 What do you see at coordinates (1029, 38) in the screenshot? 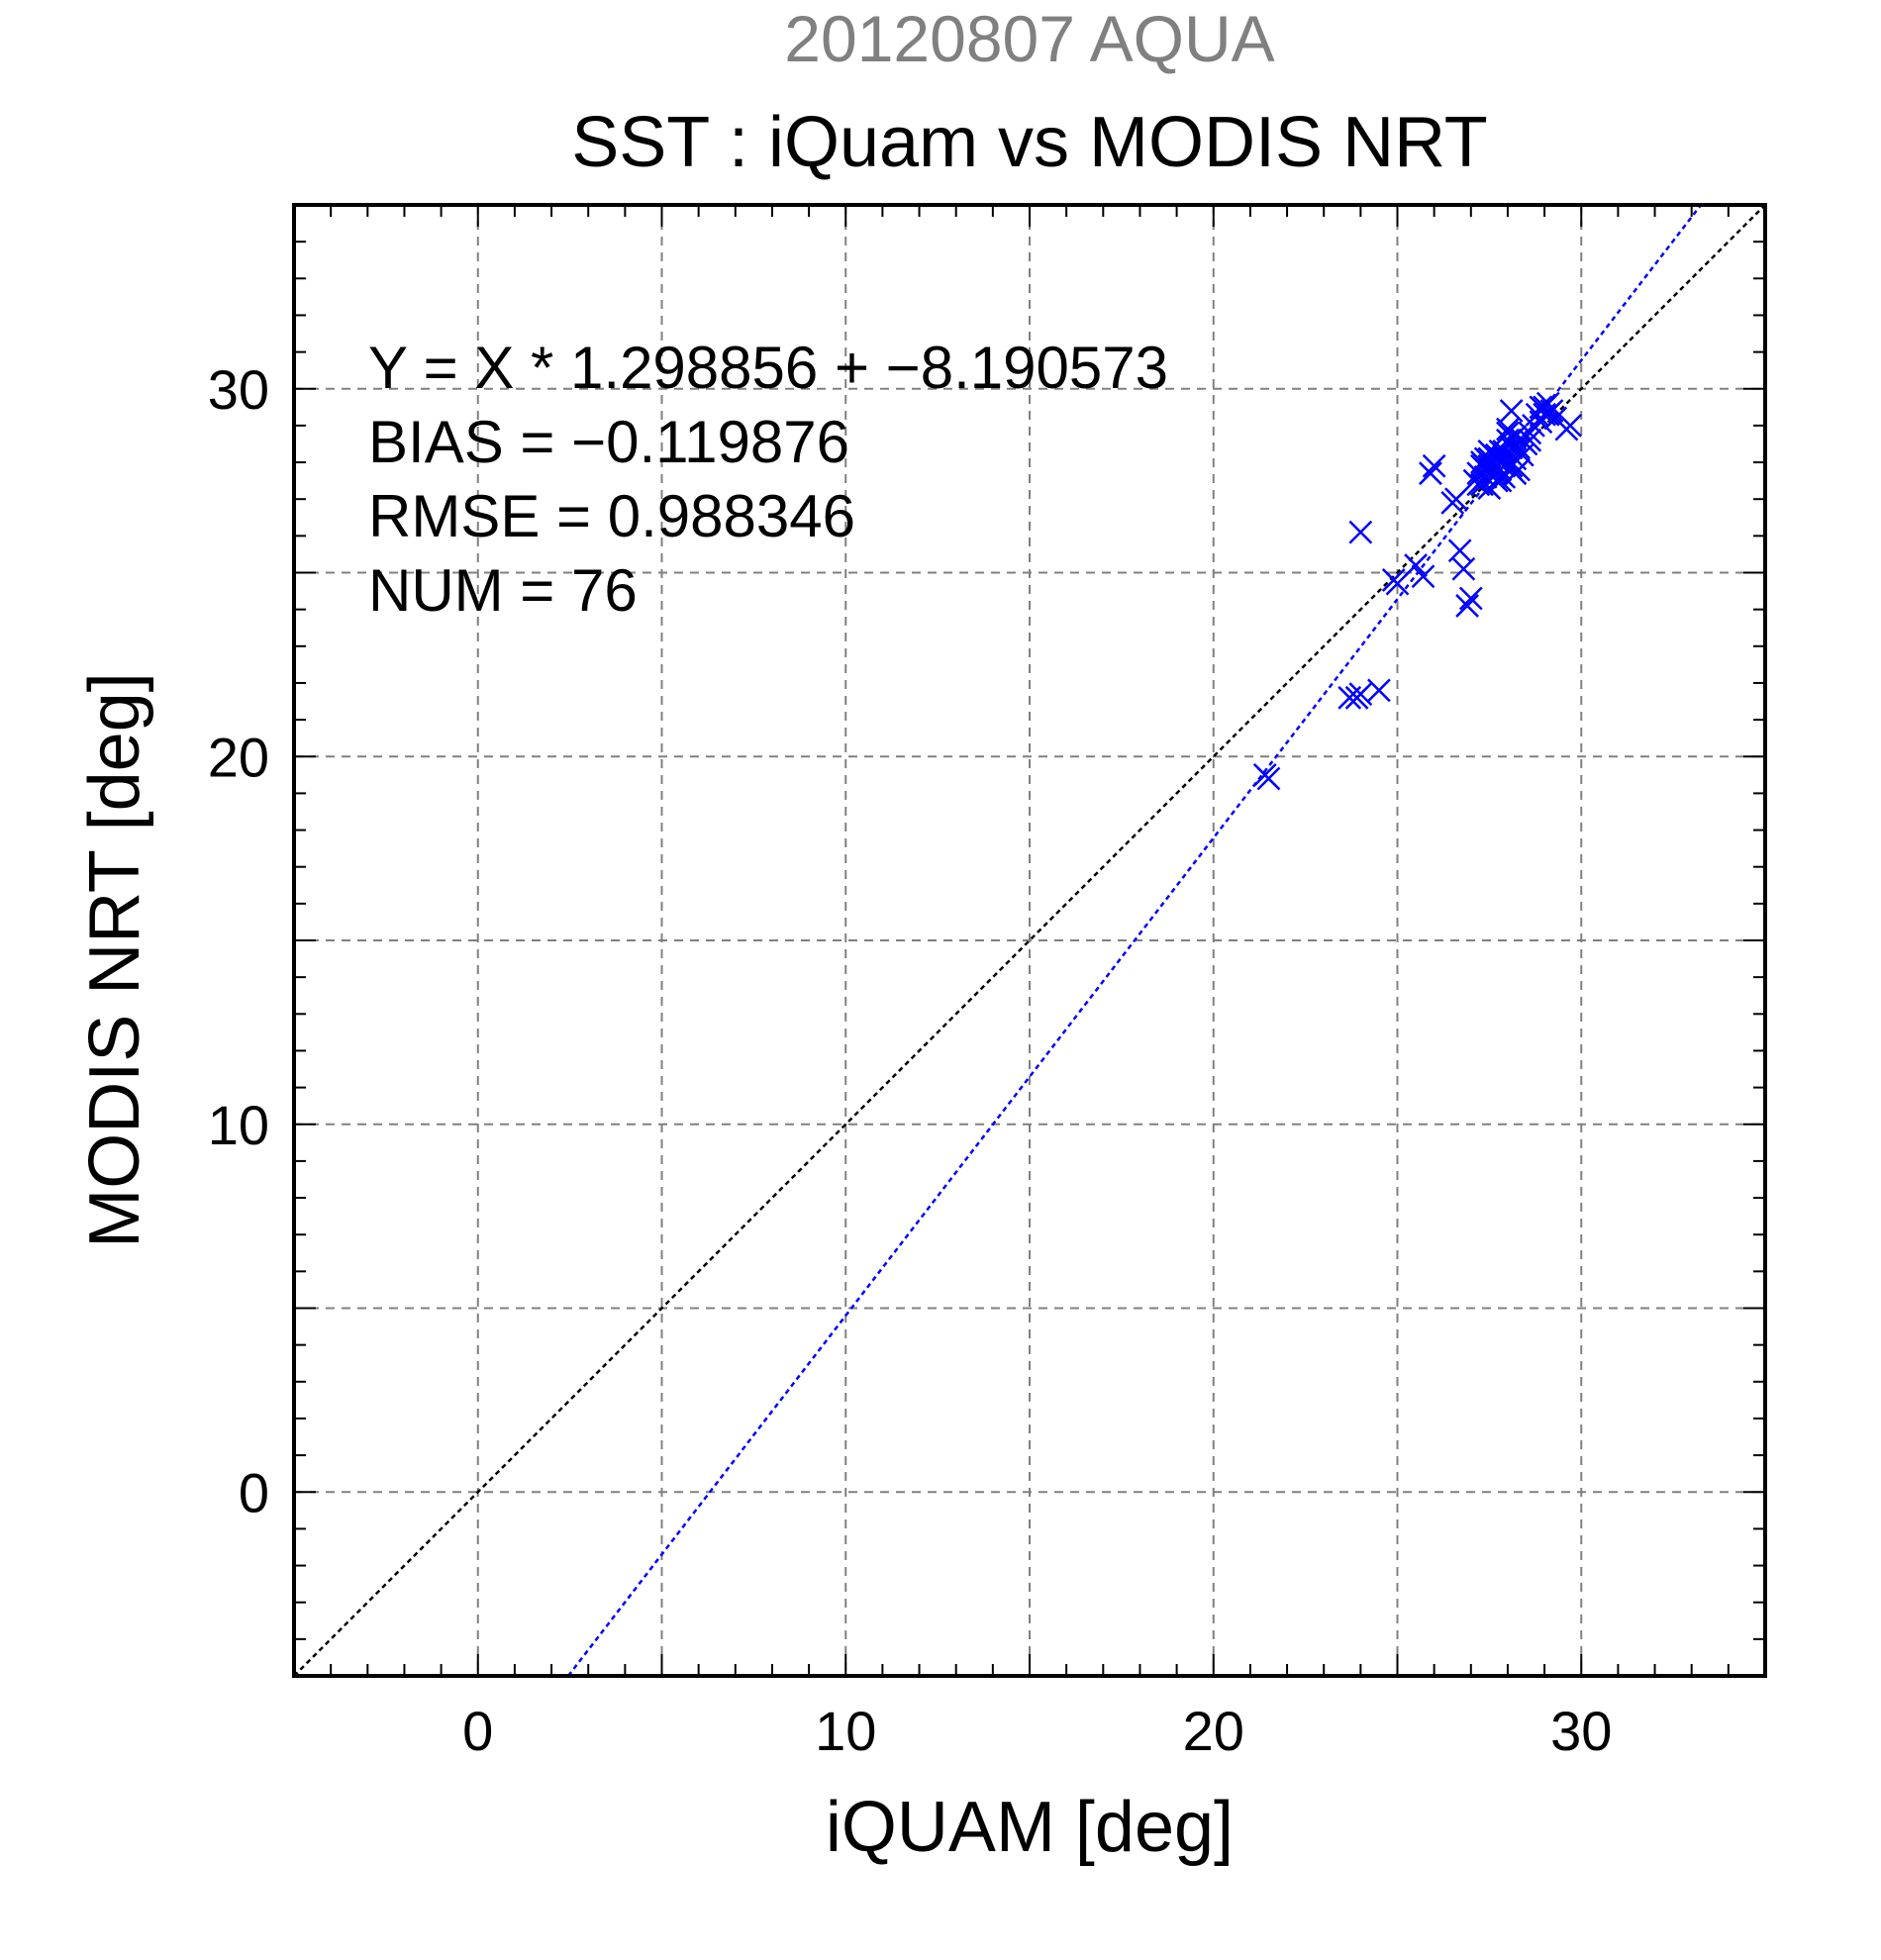
I see `chart-suptitle: 20120807 AQUA` at bounding box center [1029, 38].